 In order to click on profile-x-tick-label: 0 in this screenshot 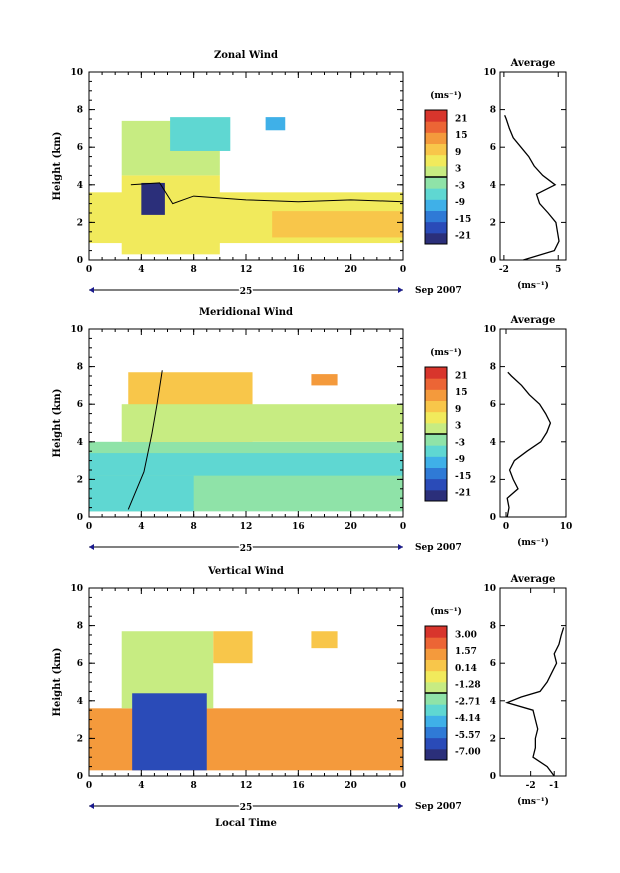, I will do `click(506, 527)`.